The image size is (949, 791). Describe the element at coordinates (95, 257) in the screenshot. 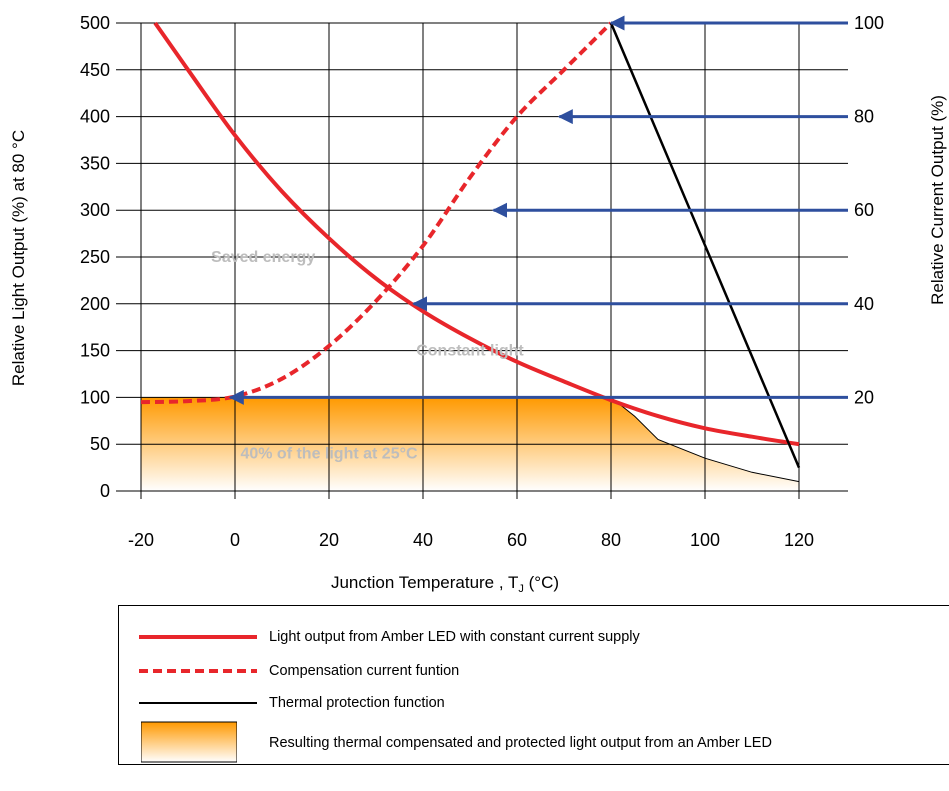

I see `y-tick-label: 250` at that location.